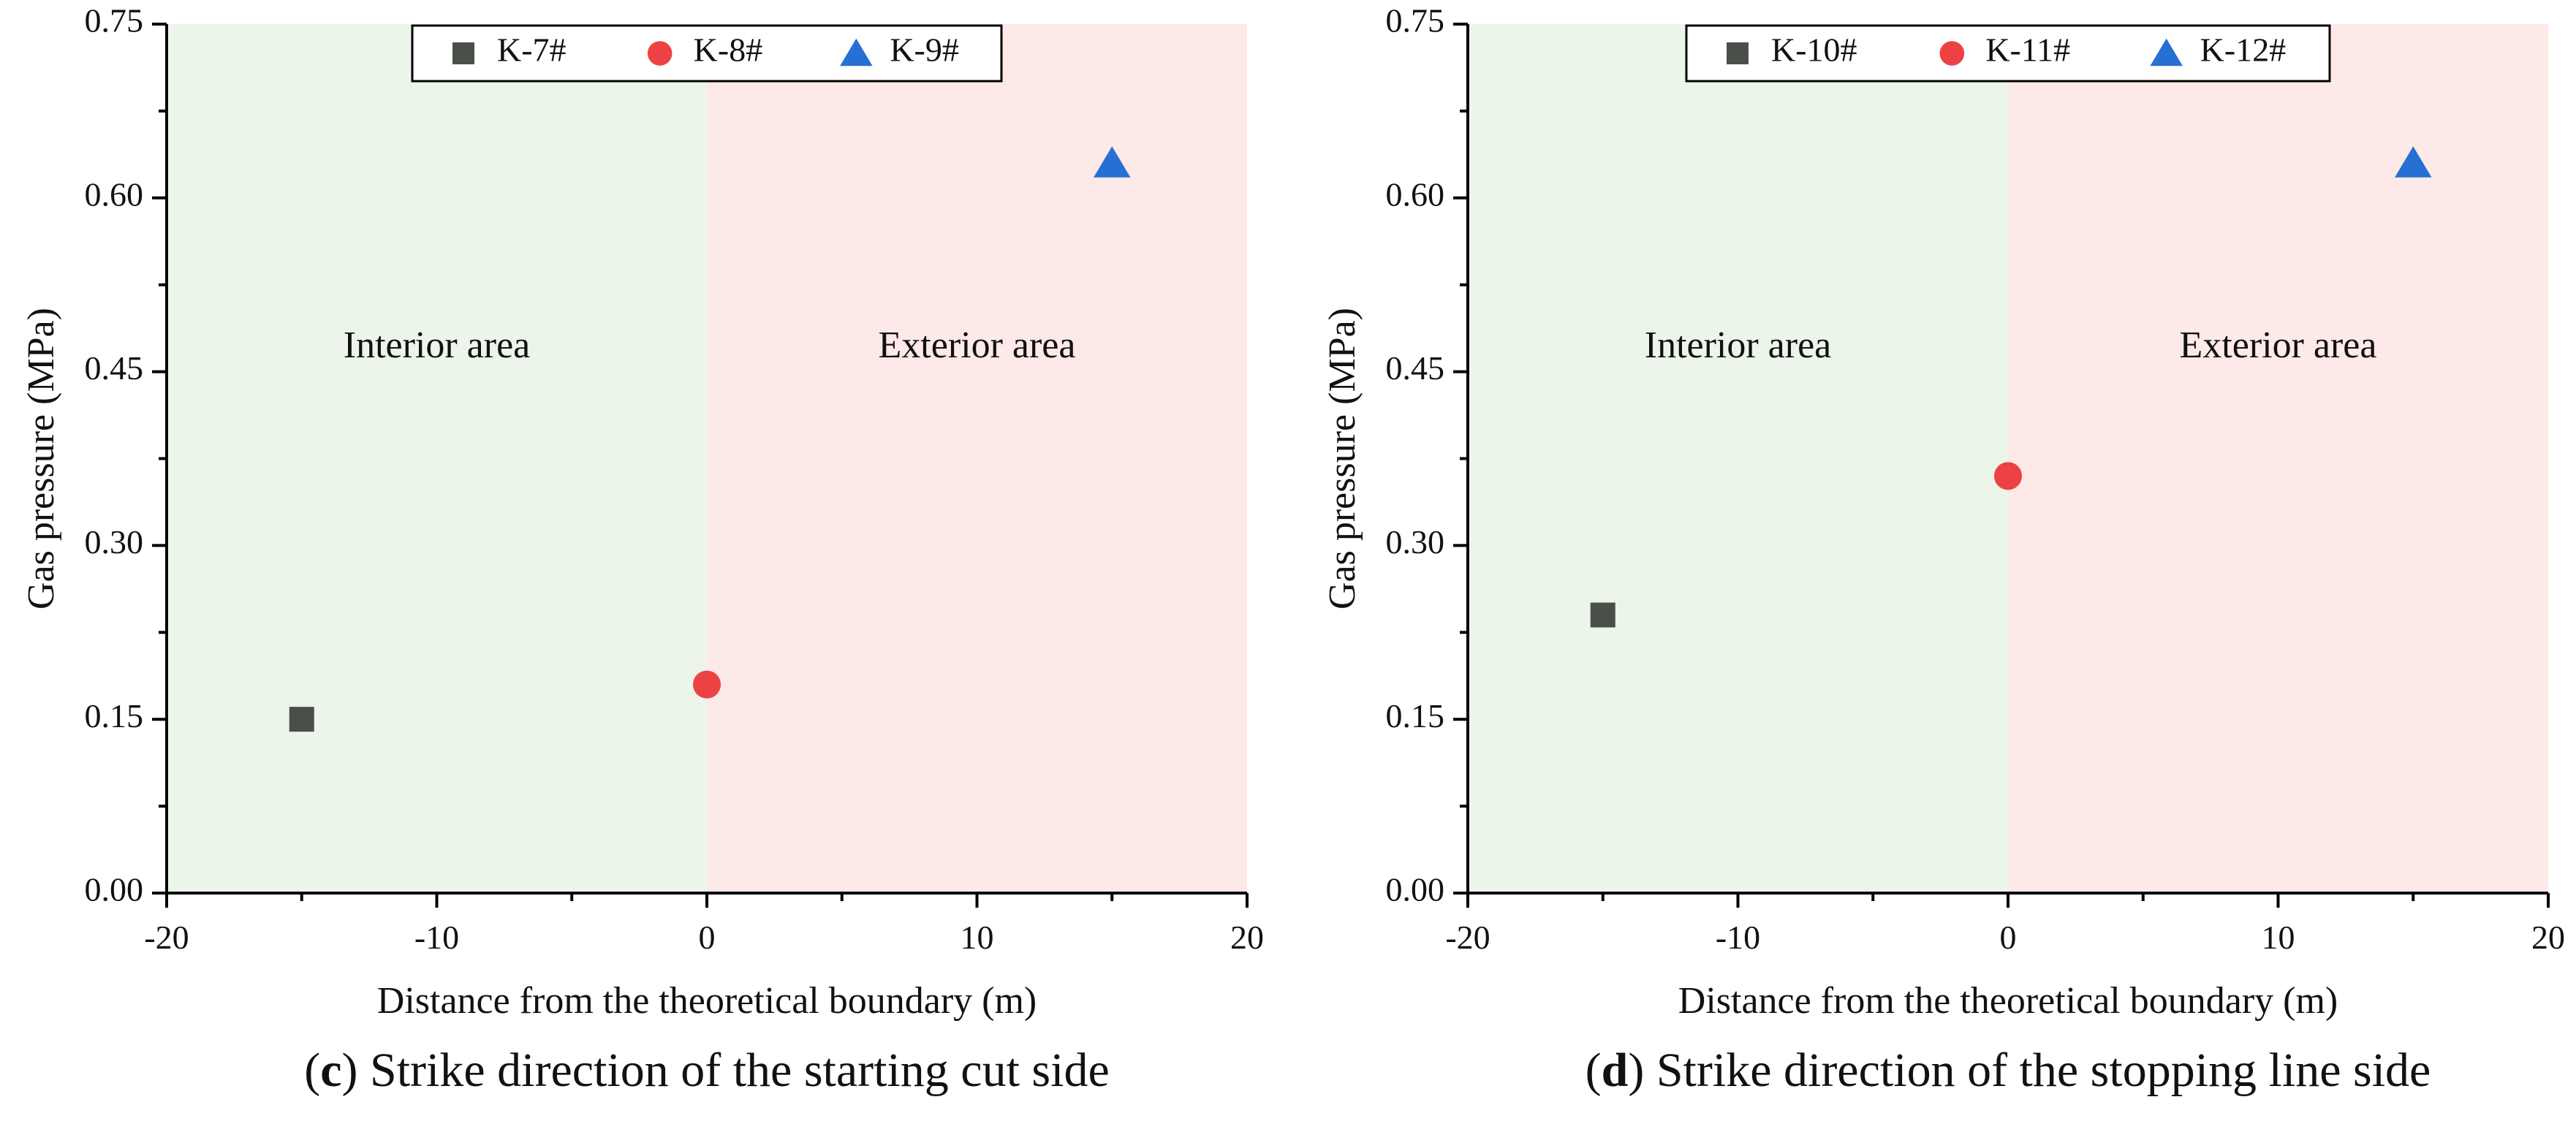 Image resolution: width=2576 pixels, height=1124 pixels. What do you see at coordinates (2027, 50) in the screenshot?
I see `legend-label: K-11#` at bounding box center [2027, 50].